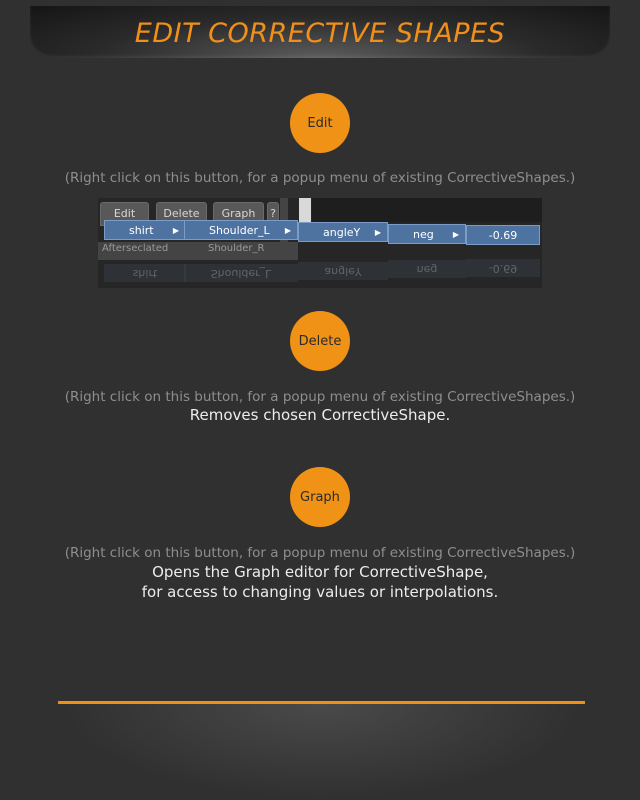 Image resolution: width=640 pixels, height=800 pixels. I want to click on reflection-shoulder-l: Shoulder_L, so click(241, 273).